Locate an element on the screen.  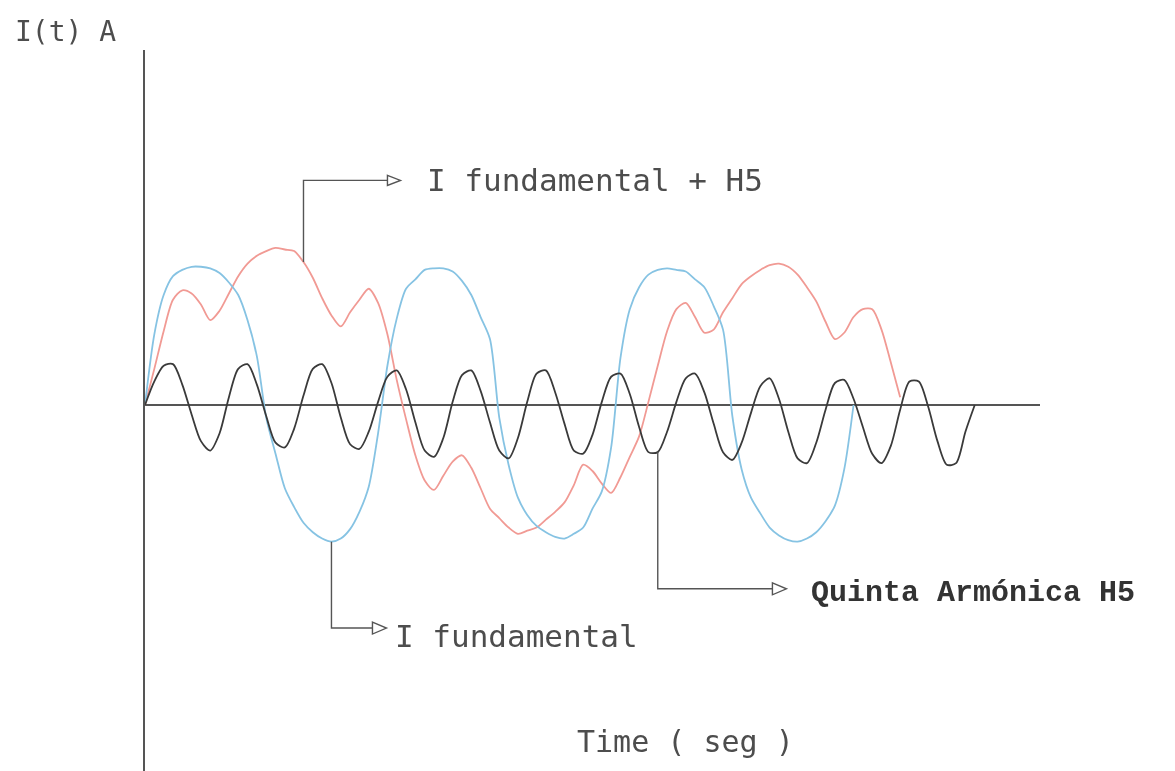
text: Quinta Armónica H5 is located at coordinates (973, 593).